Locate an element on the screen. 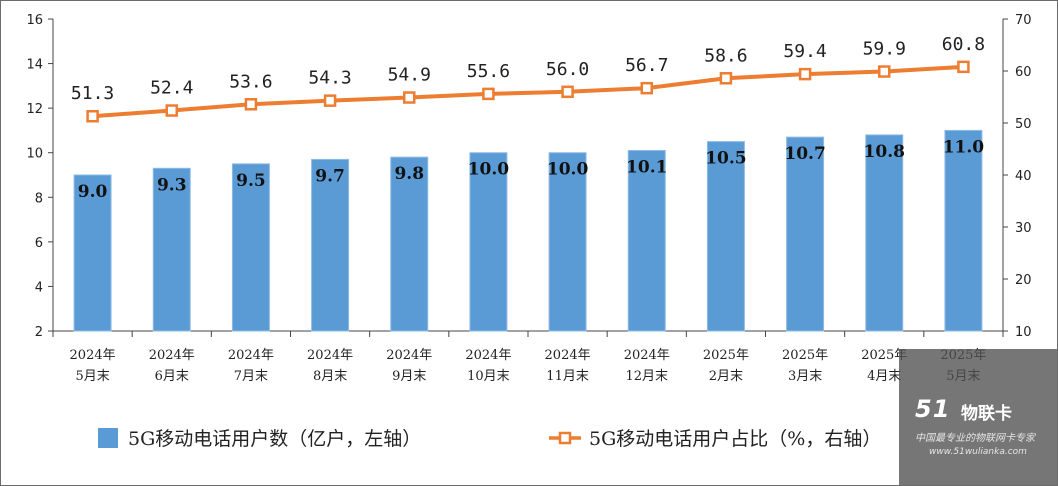 The height and width of the screenshot is (486, 1058). bar-value-label: 10.8 is located at coordinates (884, 152).